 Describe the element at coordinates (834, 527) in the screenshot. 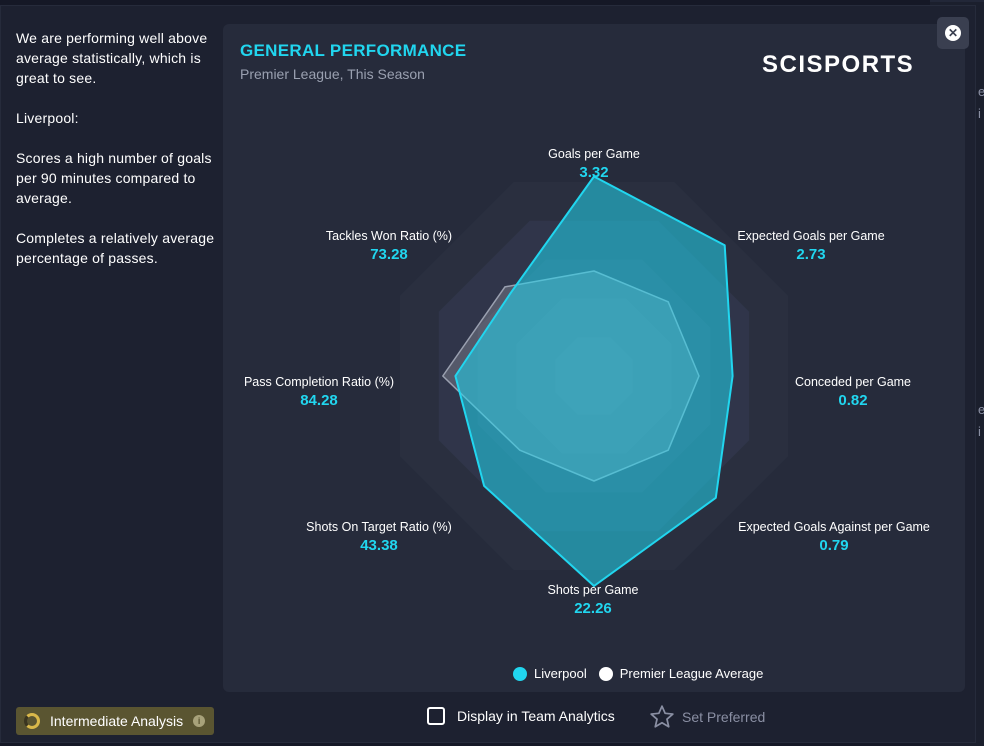

I see `stat-label: Expected Goals Against per Game` at that location.